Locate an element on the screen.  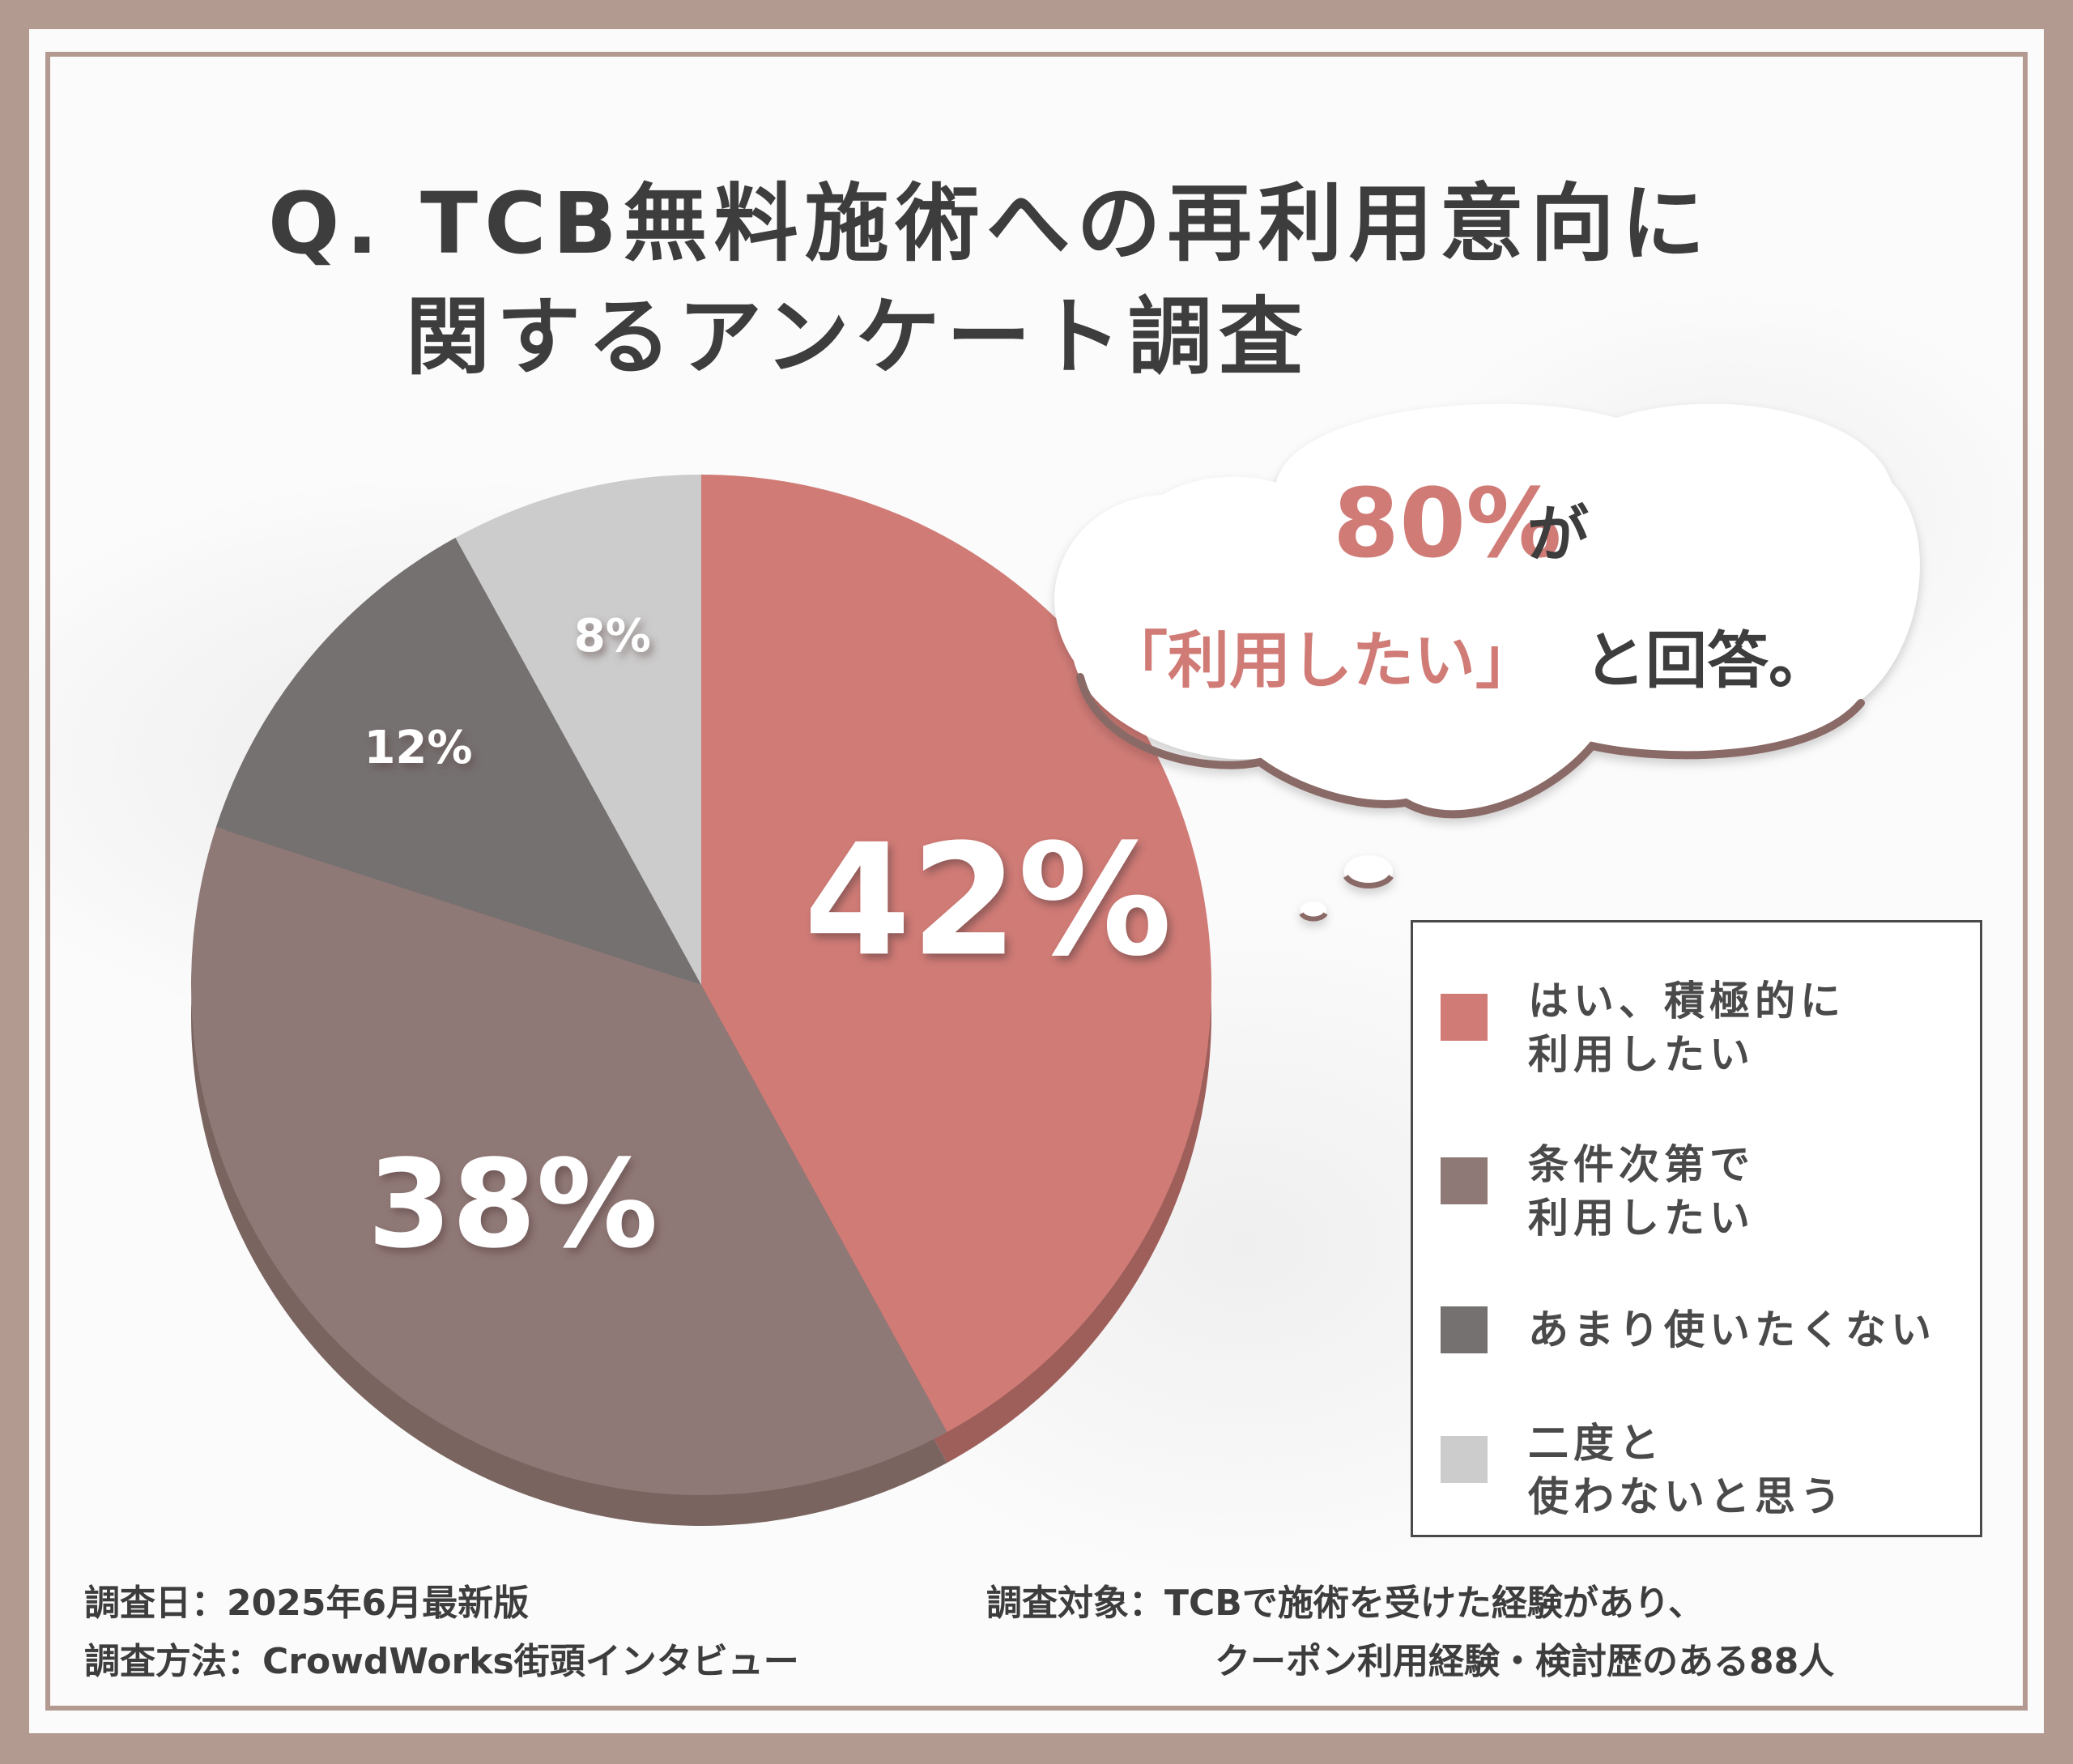
legend-label-2-line-2: 利用したい is located at coordinates (1641, 1218).